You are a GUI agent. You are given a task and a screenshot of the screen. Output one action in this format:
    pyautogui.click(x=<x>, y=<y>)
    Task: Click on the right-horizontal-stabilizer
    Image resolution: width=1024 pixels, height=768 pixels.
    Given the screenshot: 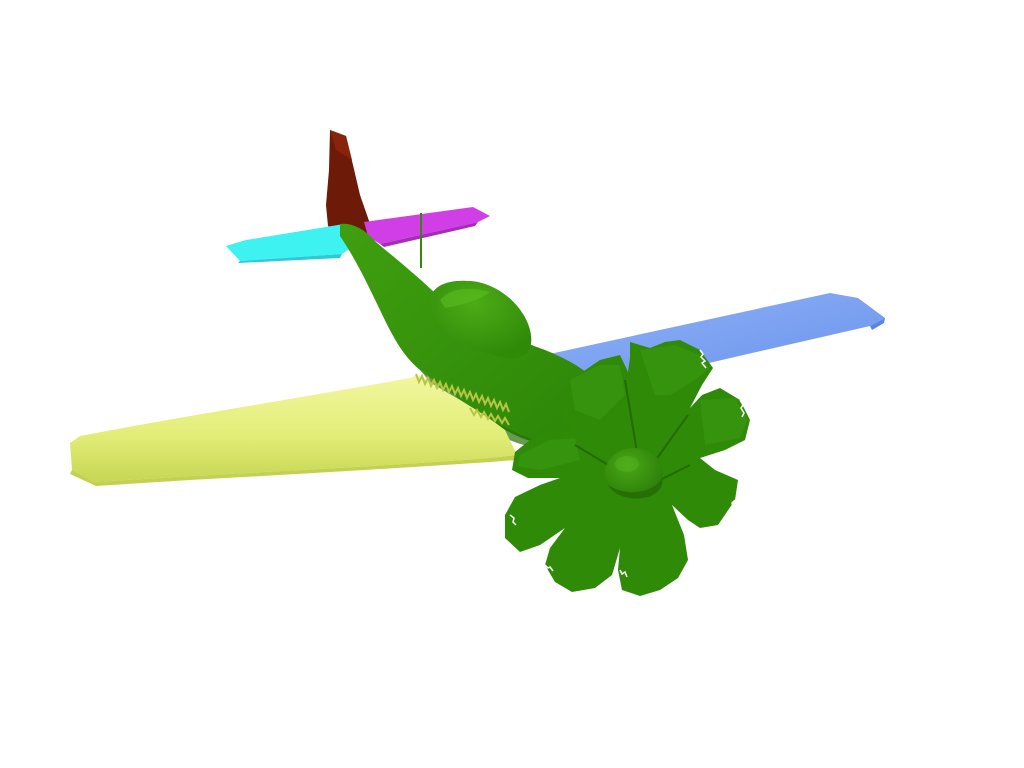 What is the action you would take?
    pyautogui.click(x=427, y=227)
    